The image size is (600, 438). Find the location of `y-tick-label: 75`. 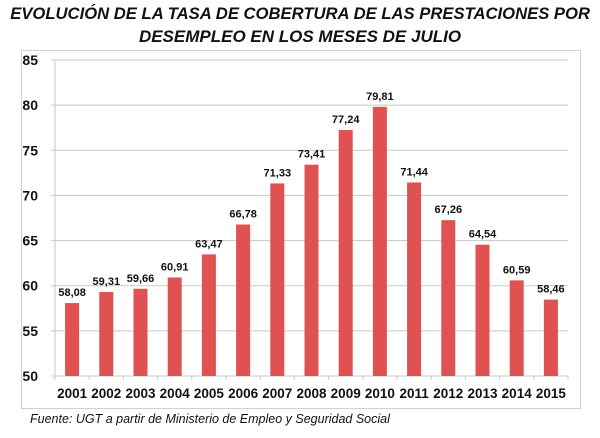

y-tick-label: 75 is located at coordinates (30, 150).